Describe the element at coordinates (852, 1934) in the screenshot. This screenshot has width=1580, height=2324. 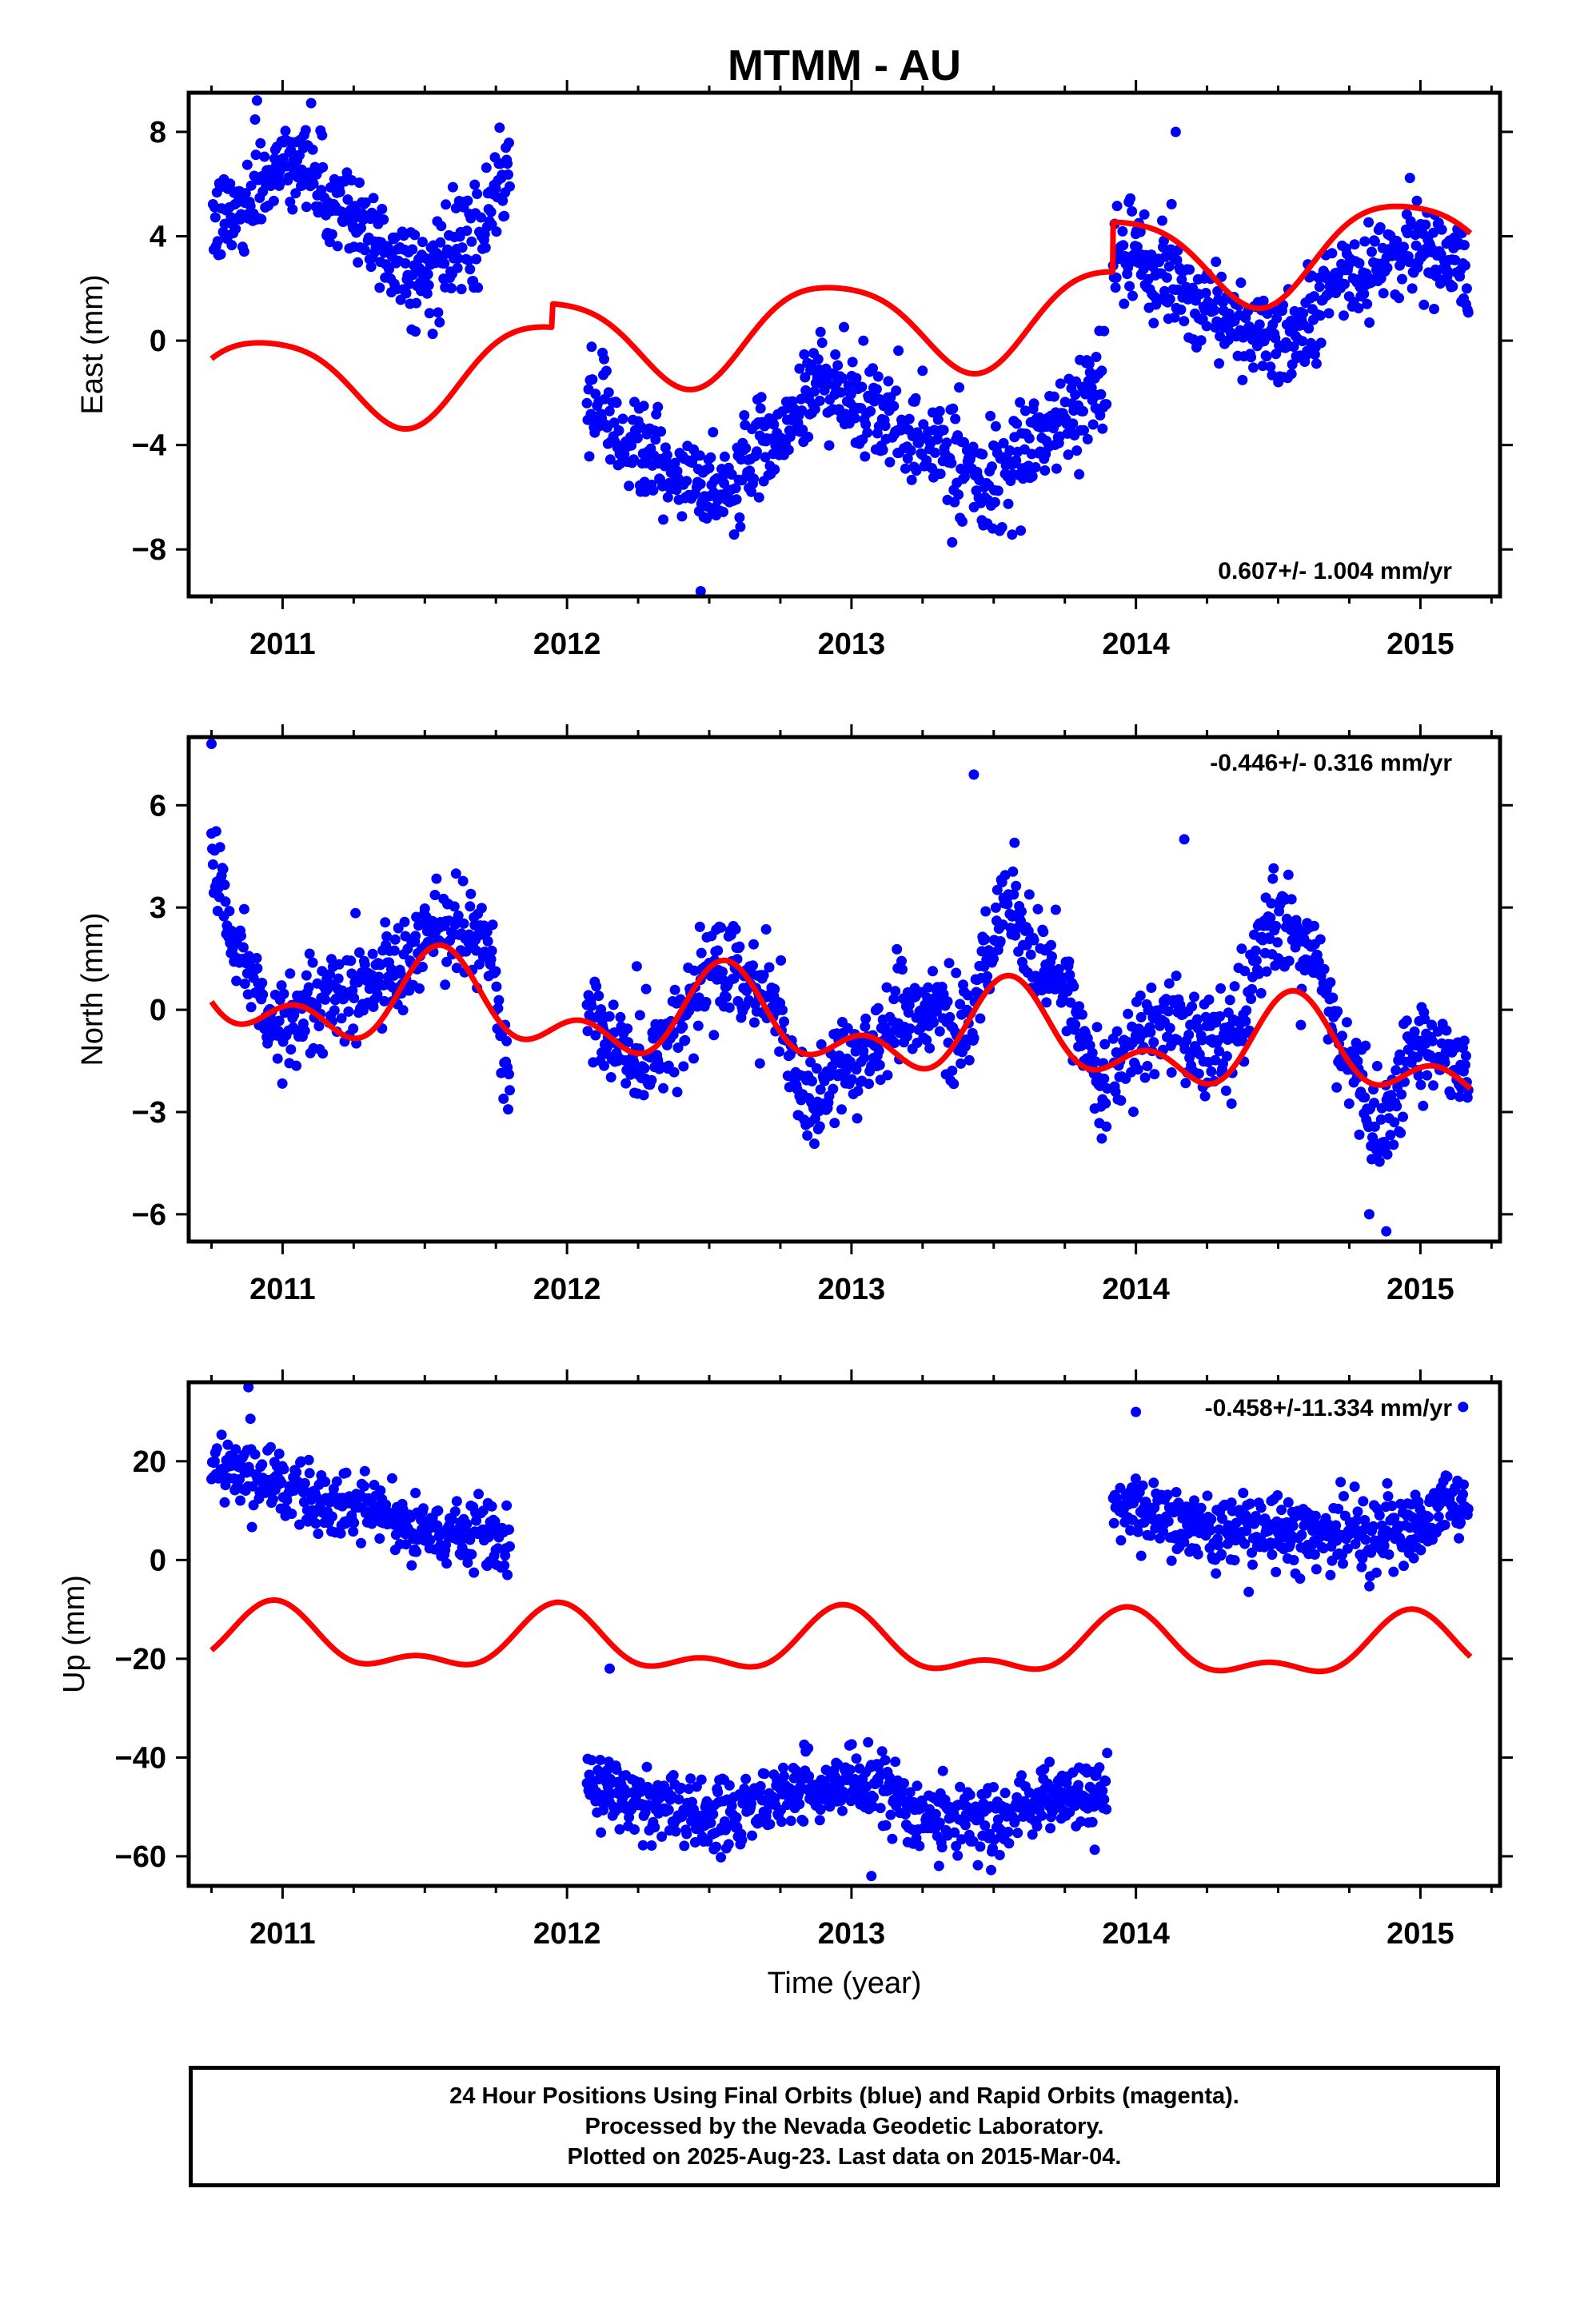
I see `x-tick-label: 2013` at that location.